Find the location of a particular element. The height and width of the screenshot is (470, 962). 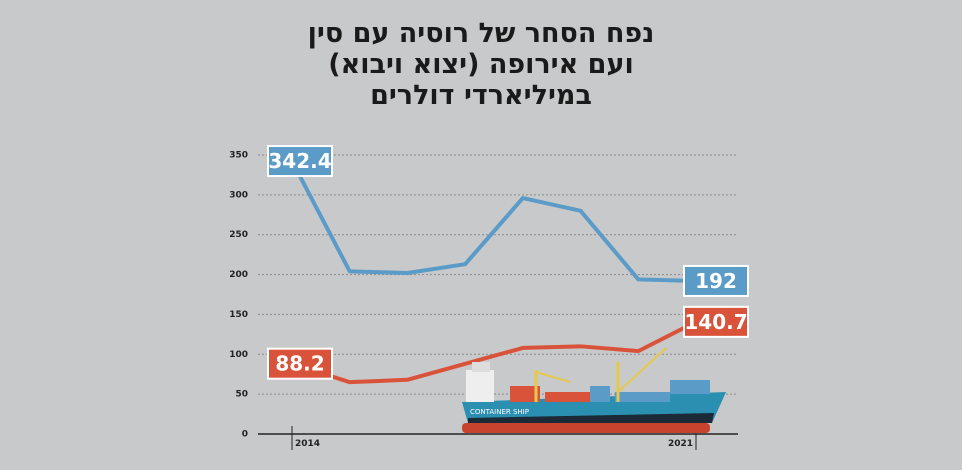

y-tick-label: 300 is located at coordinates (238, 195).